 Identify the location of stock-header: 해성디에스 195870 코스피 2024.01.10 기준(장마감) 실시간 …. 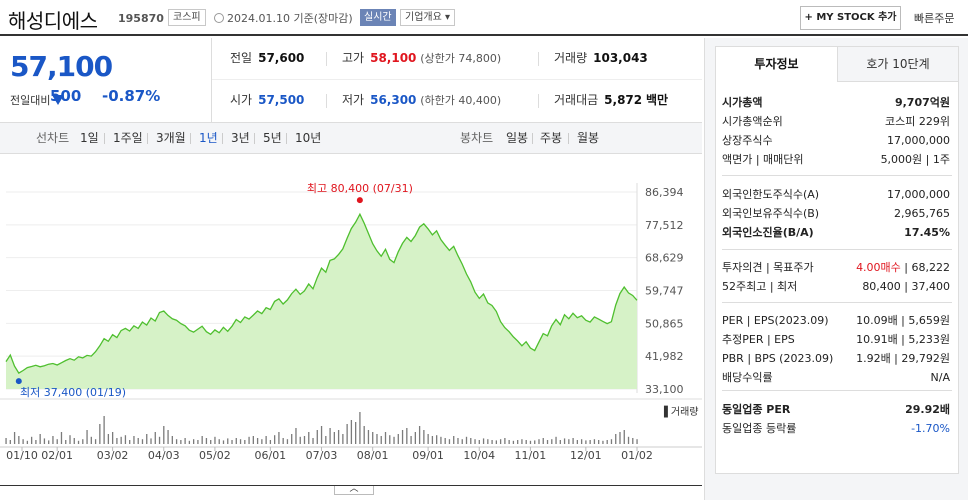
(484, 18).